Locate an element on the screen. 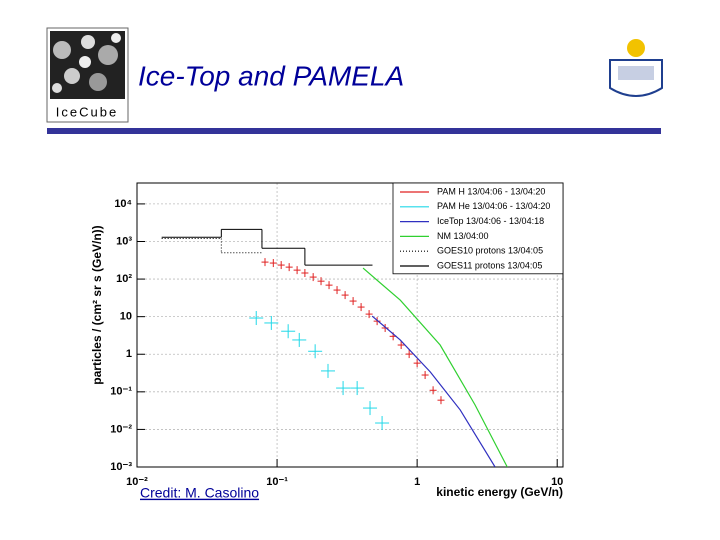 The image size is (720, 540). x-tick-label: 10⁻¹ is located at coordinates (277, 482).